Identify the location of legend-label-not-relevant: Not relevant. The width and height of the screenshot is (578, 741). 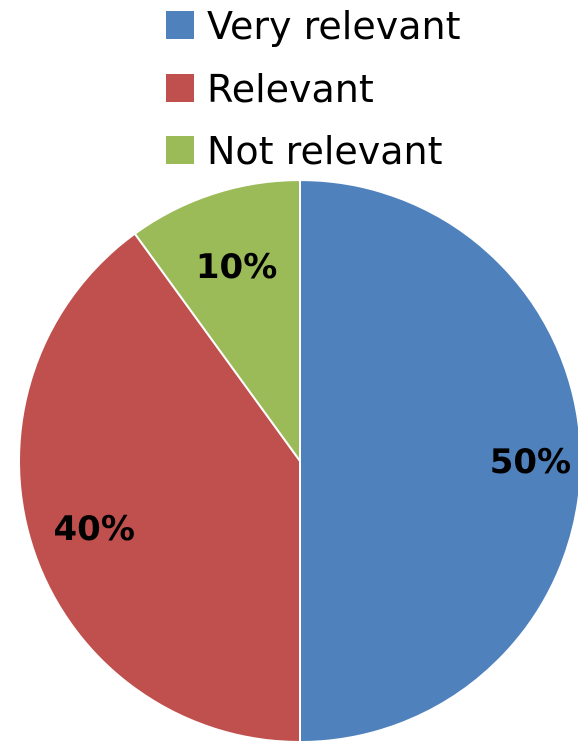
(325, 151).